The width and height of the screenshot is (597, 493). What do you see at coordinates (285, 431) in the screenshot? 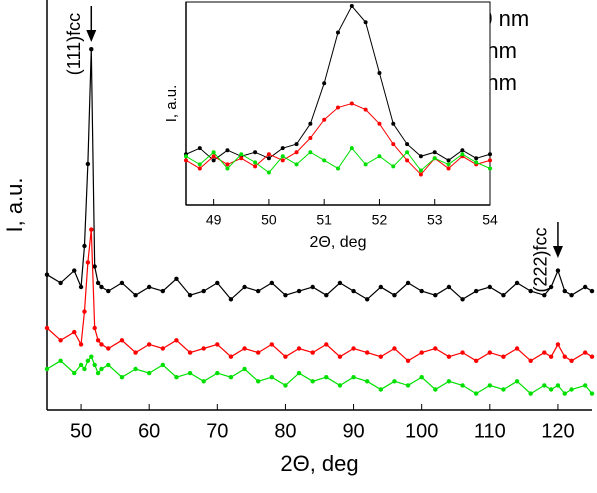
I see `x-tick-label: 80` at bounding box center [285, 431].